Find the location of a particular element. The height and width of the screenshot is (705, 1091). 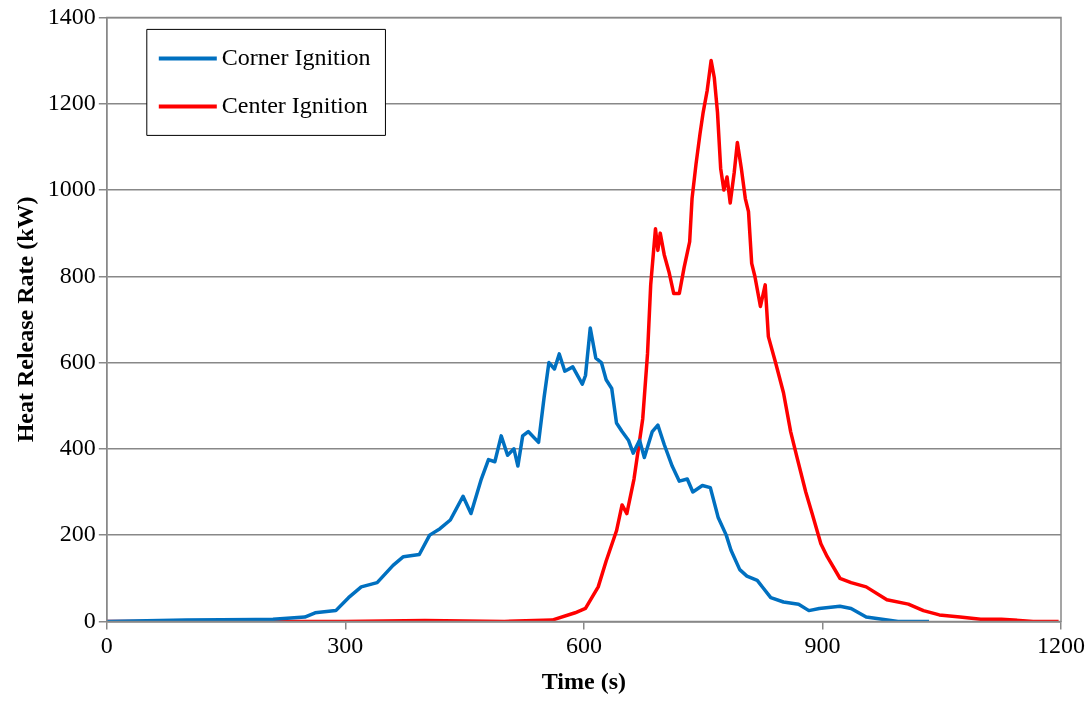

y-tick-label: 800 is located at coordinates (77, 274).